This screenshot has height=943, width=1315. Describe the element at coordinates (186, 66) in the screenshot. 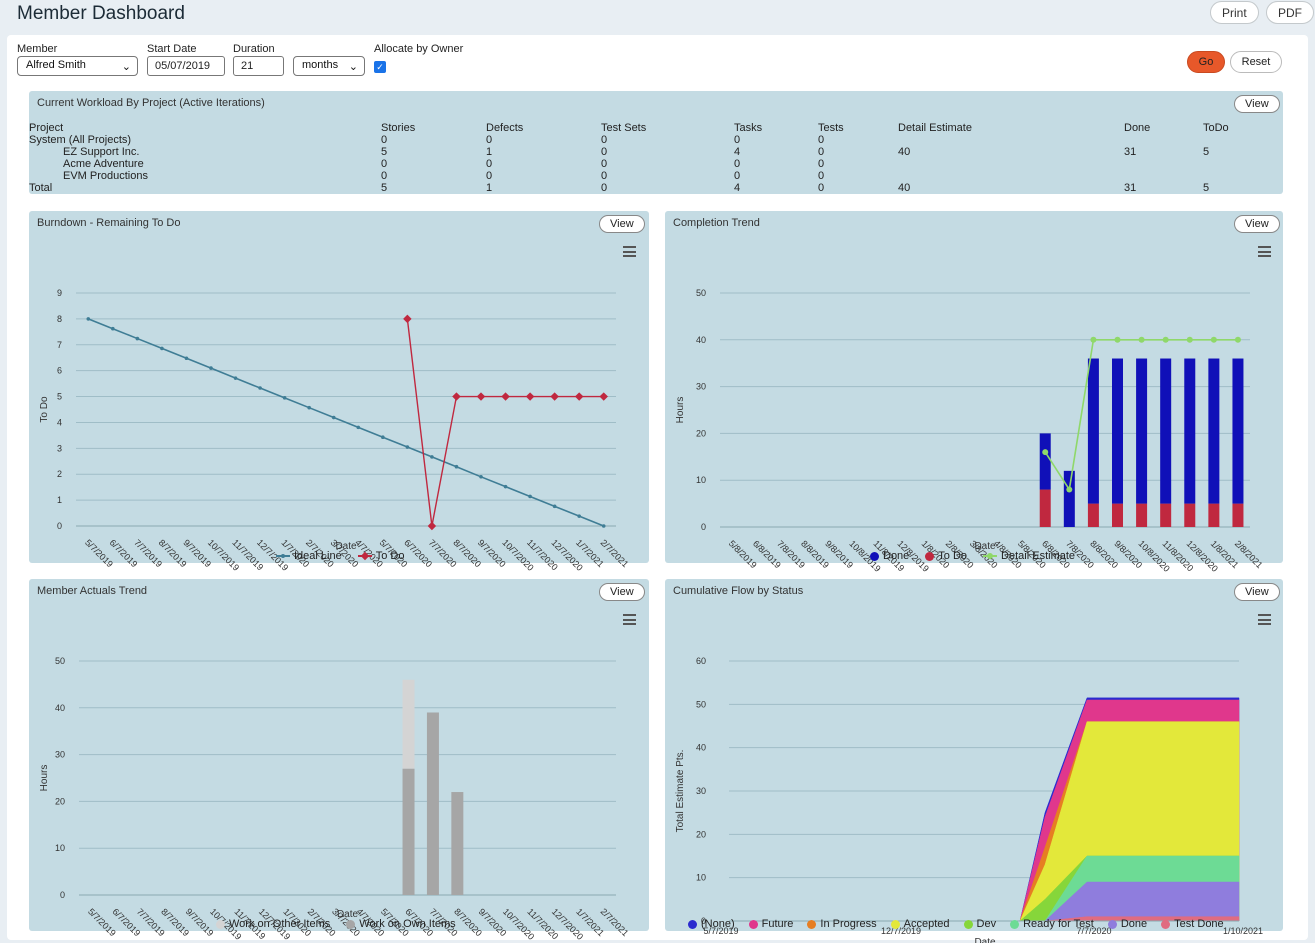

I see `start-date-input: 05/07/2019` at that location.